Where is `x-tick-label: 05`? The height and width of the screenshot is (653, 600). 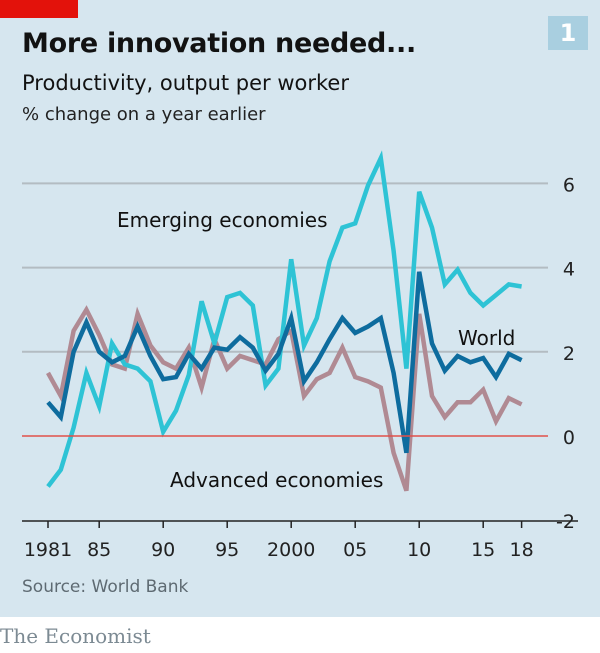
x-tick-label: 05 is located at coordinates (355, 550).